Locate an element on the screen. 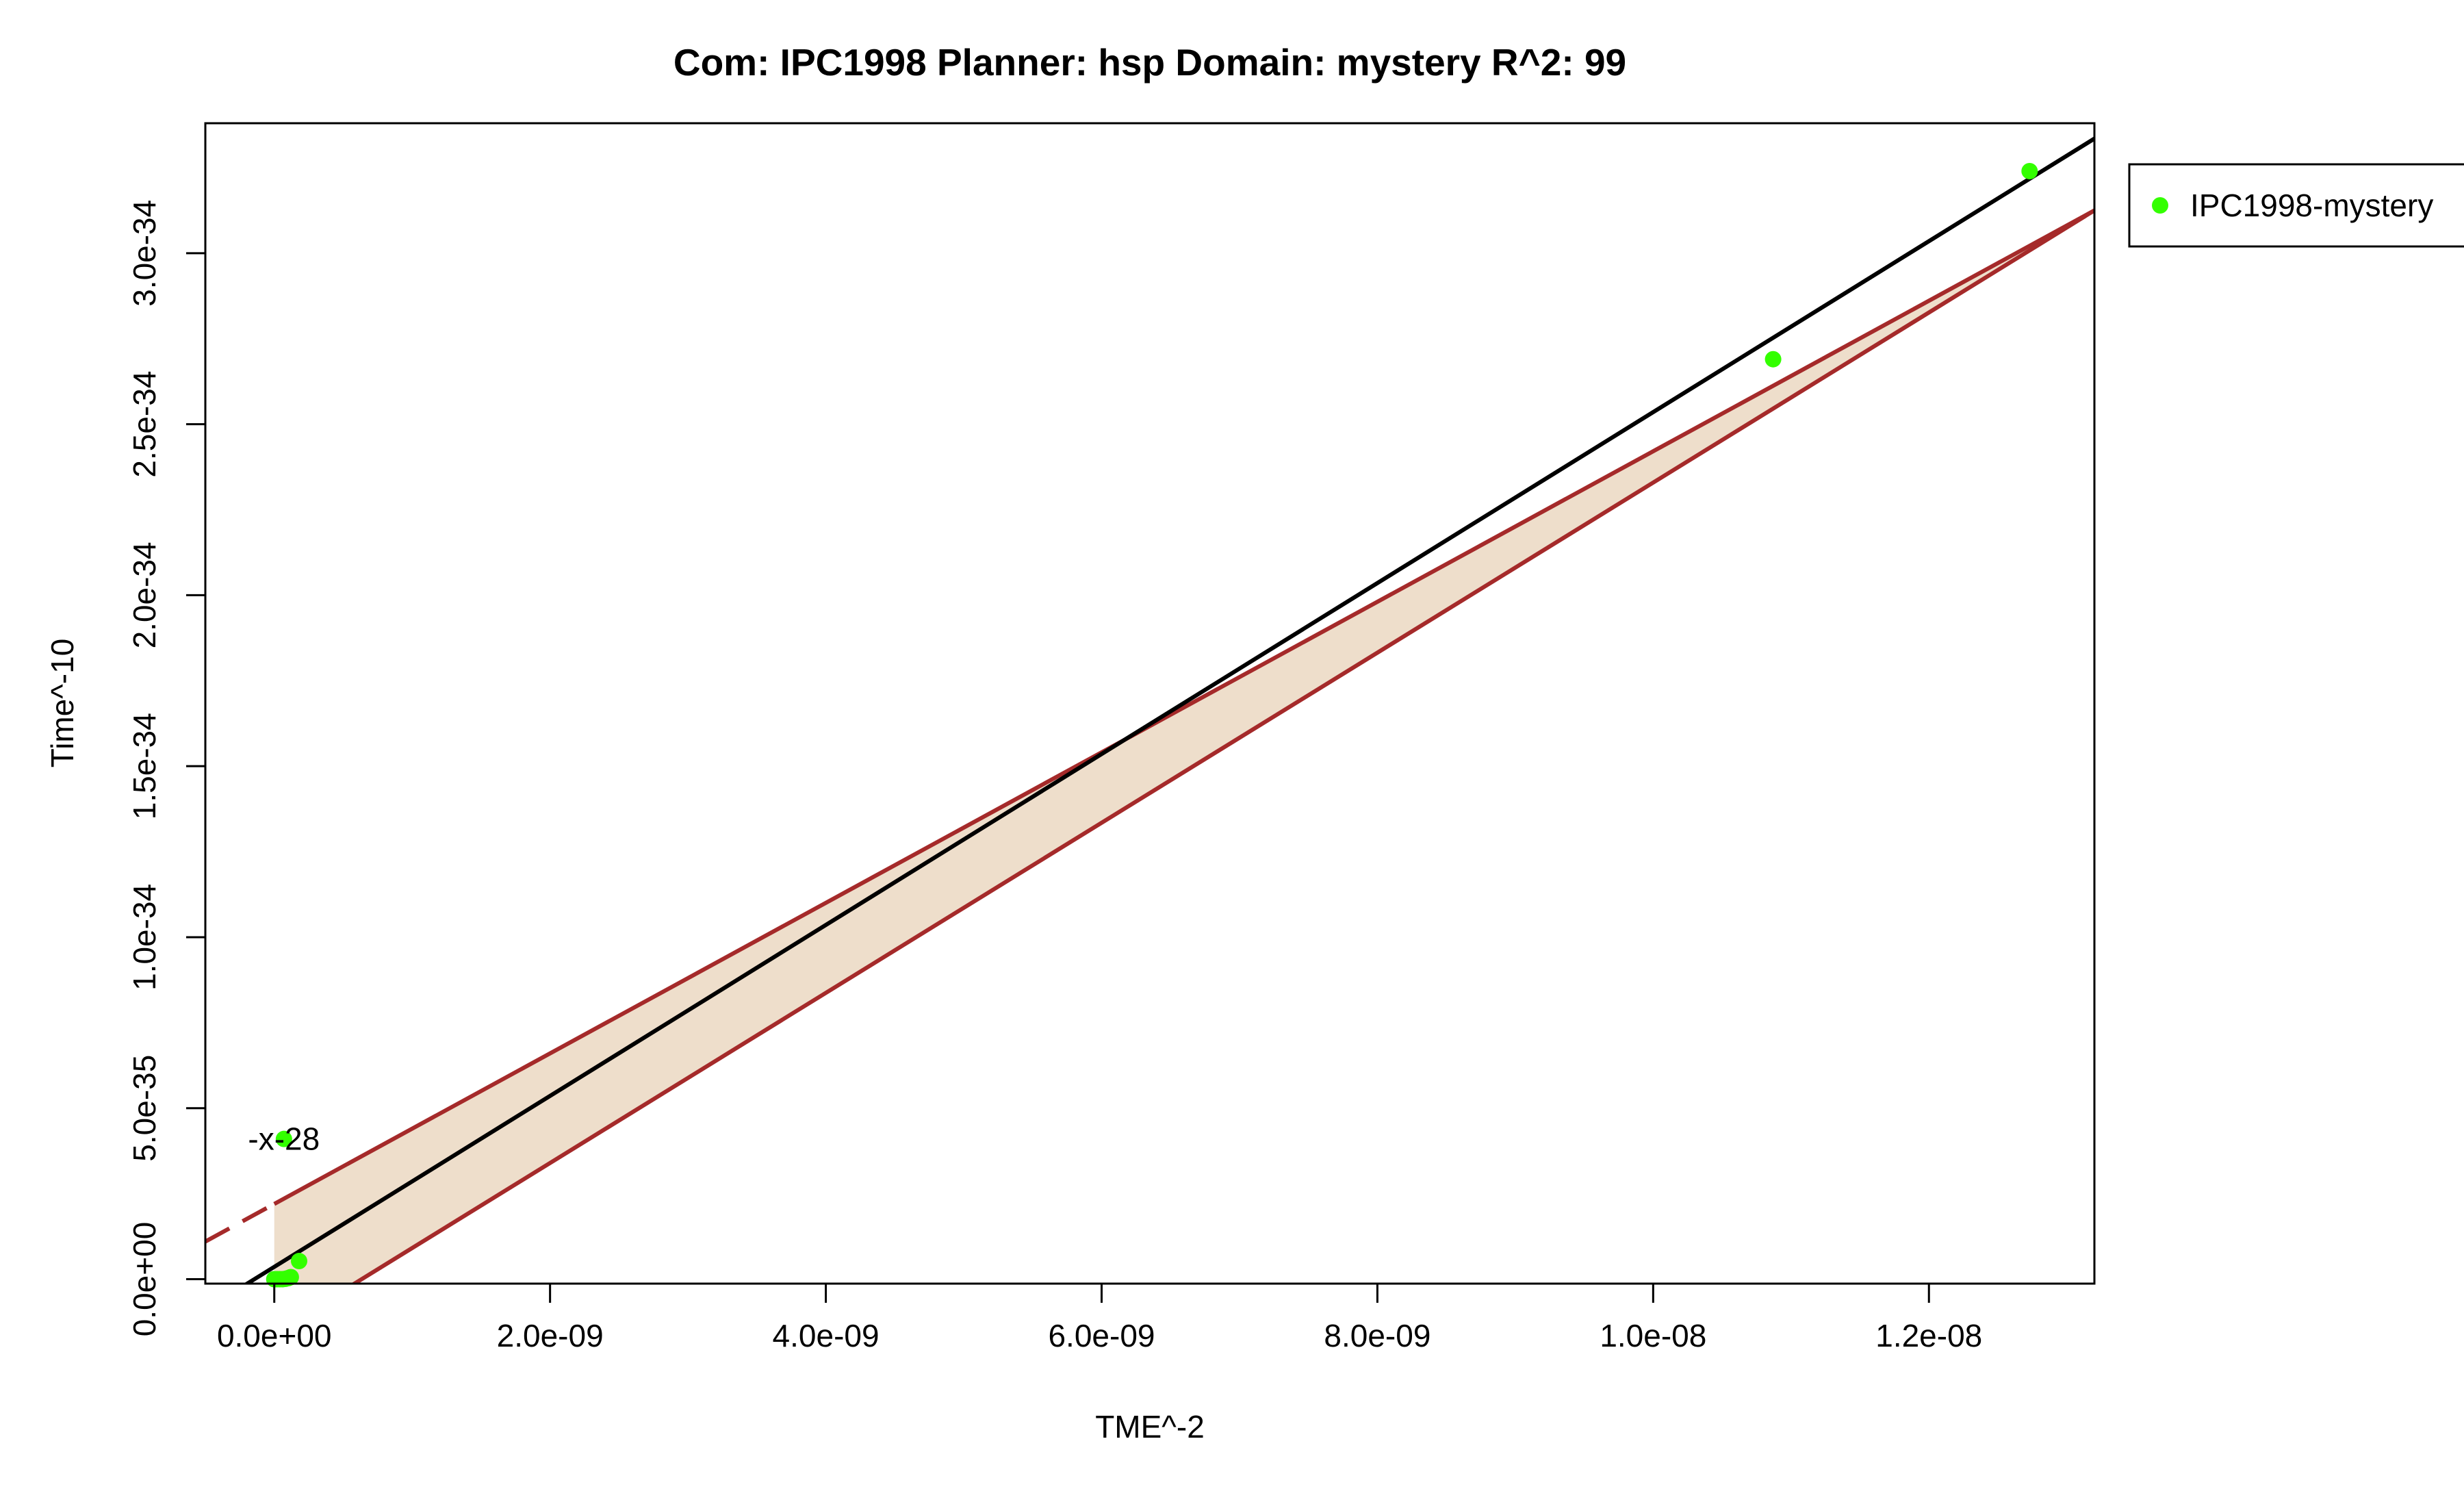  legend-box is located at coordinates (2296, 205).